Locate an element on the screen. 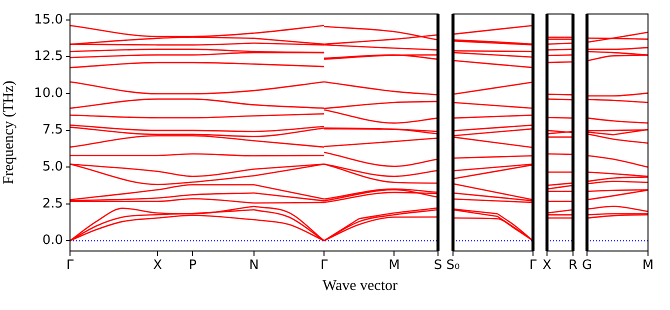 This screenshot has height=310, width=670. x-axis-title: Wave vector is located at coordinates (360, 286).